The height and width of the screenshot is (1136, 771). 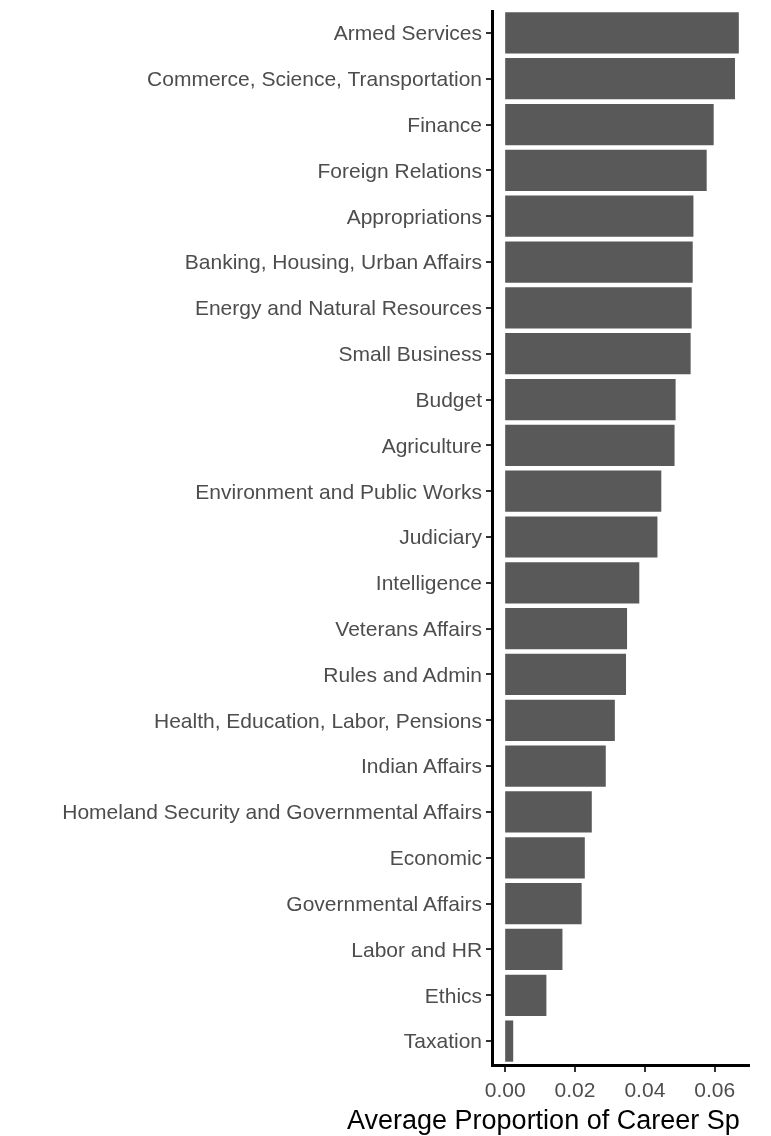 What do you see at coordinates (339, 491) in the screenshot?
I see `y-tick-label: Environment and Public Works` at bounding box center [339, 491].